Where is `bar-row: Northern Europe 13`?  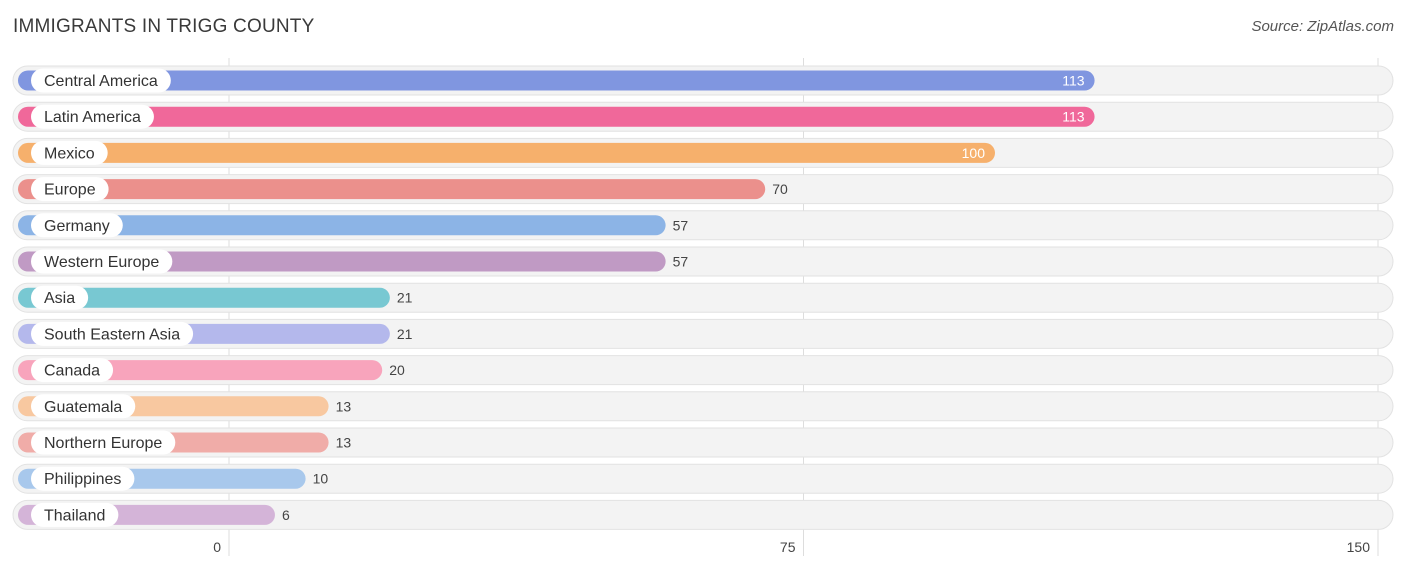
bar-row: Northern Europe 13 is located at coordinates (703, 442).